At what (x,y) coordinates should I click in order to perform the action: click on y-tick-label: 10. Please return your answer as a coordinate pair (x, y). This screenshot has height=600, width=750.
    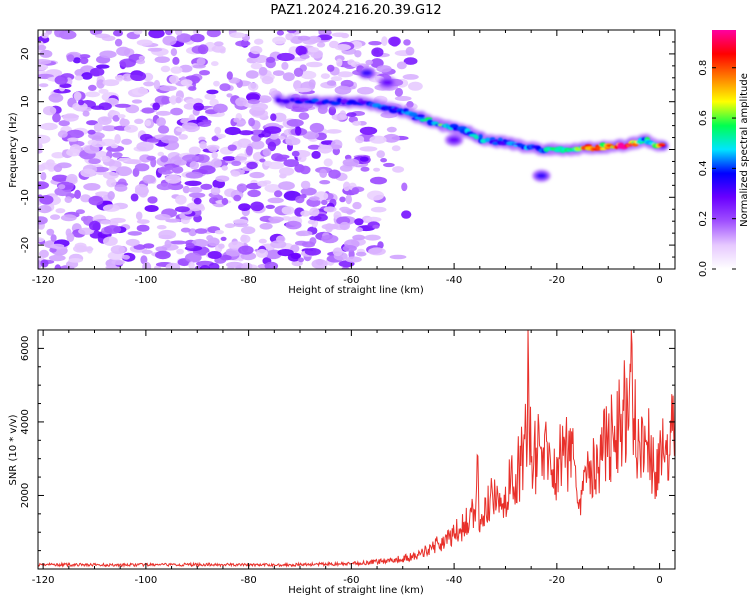
    Looking at the image, I should click on (25, 101).